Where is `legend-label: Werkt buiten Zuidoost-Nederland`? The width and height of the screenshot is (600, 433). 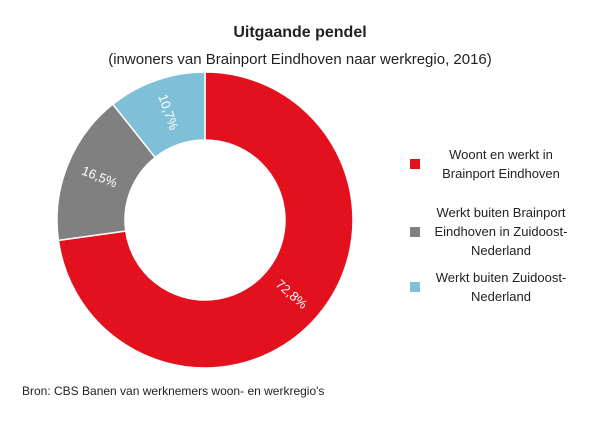 legend-label: Werkt buiten Zuidoost-Nederland is located at coordinates (501, 287).